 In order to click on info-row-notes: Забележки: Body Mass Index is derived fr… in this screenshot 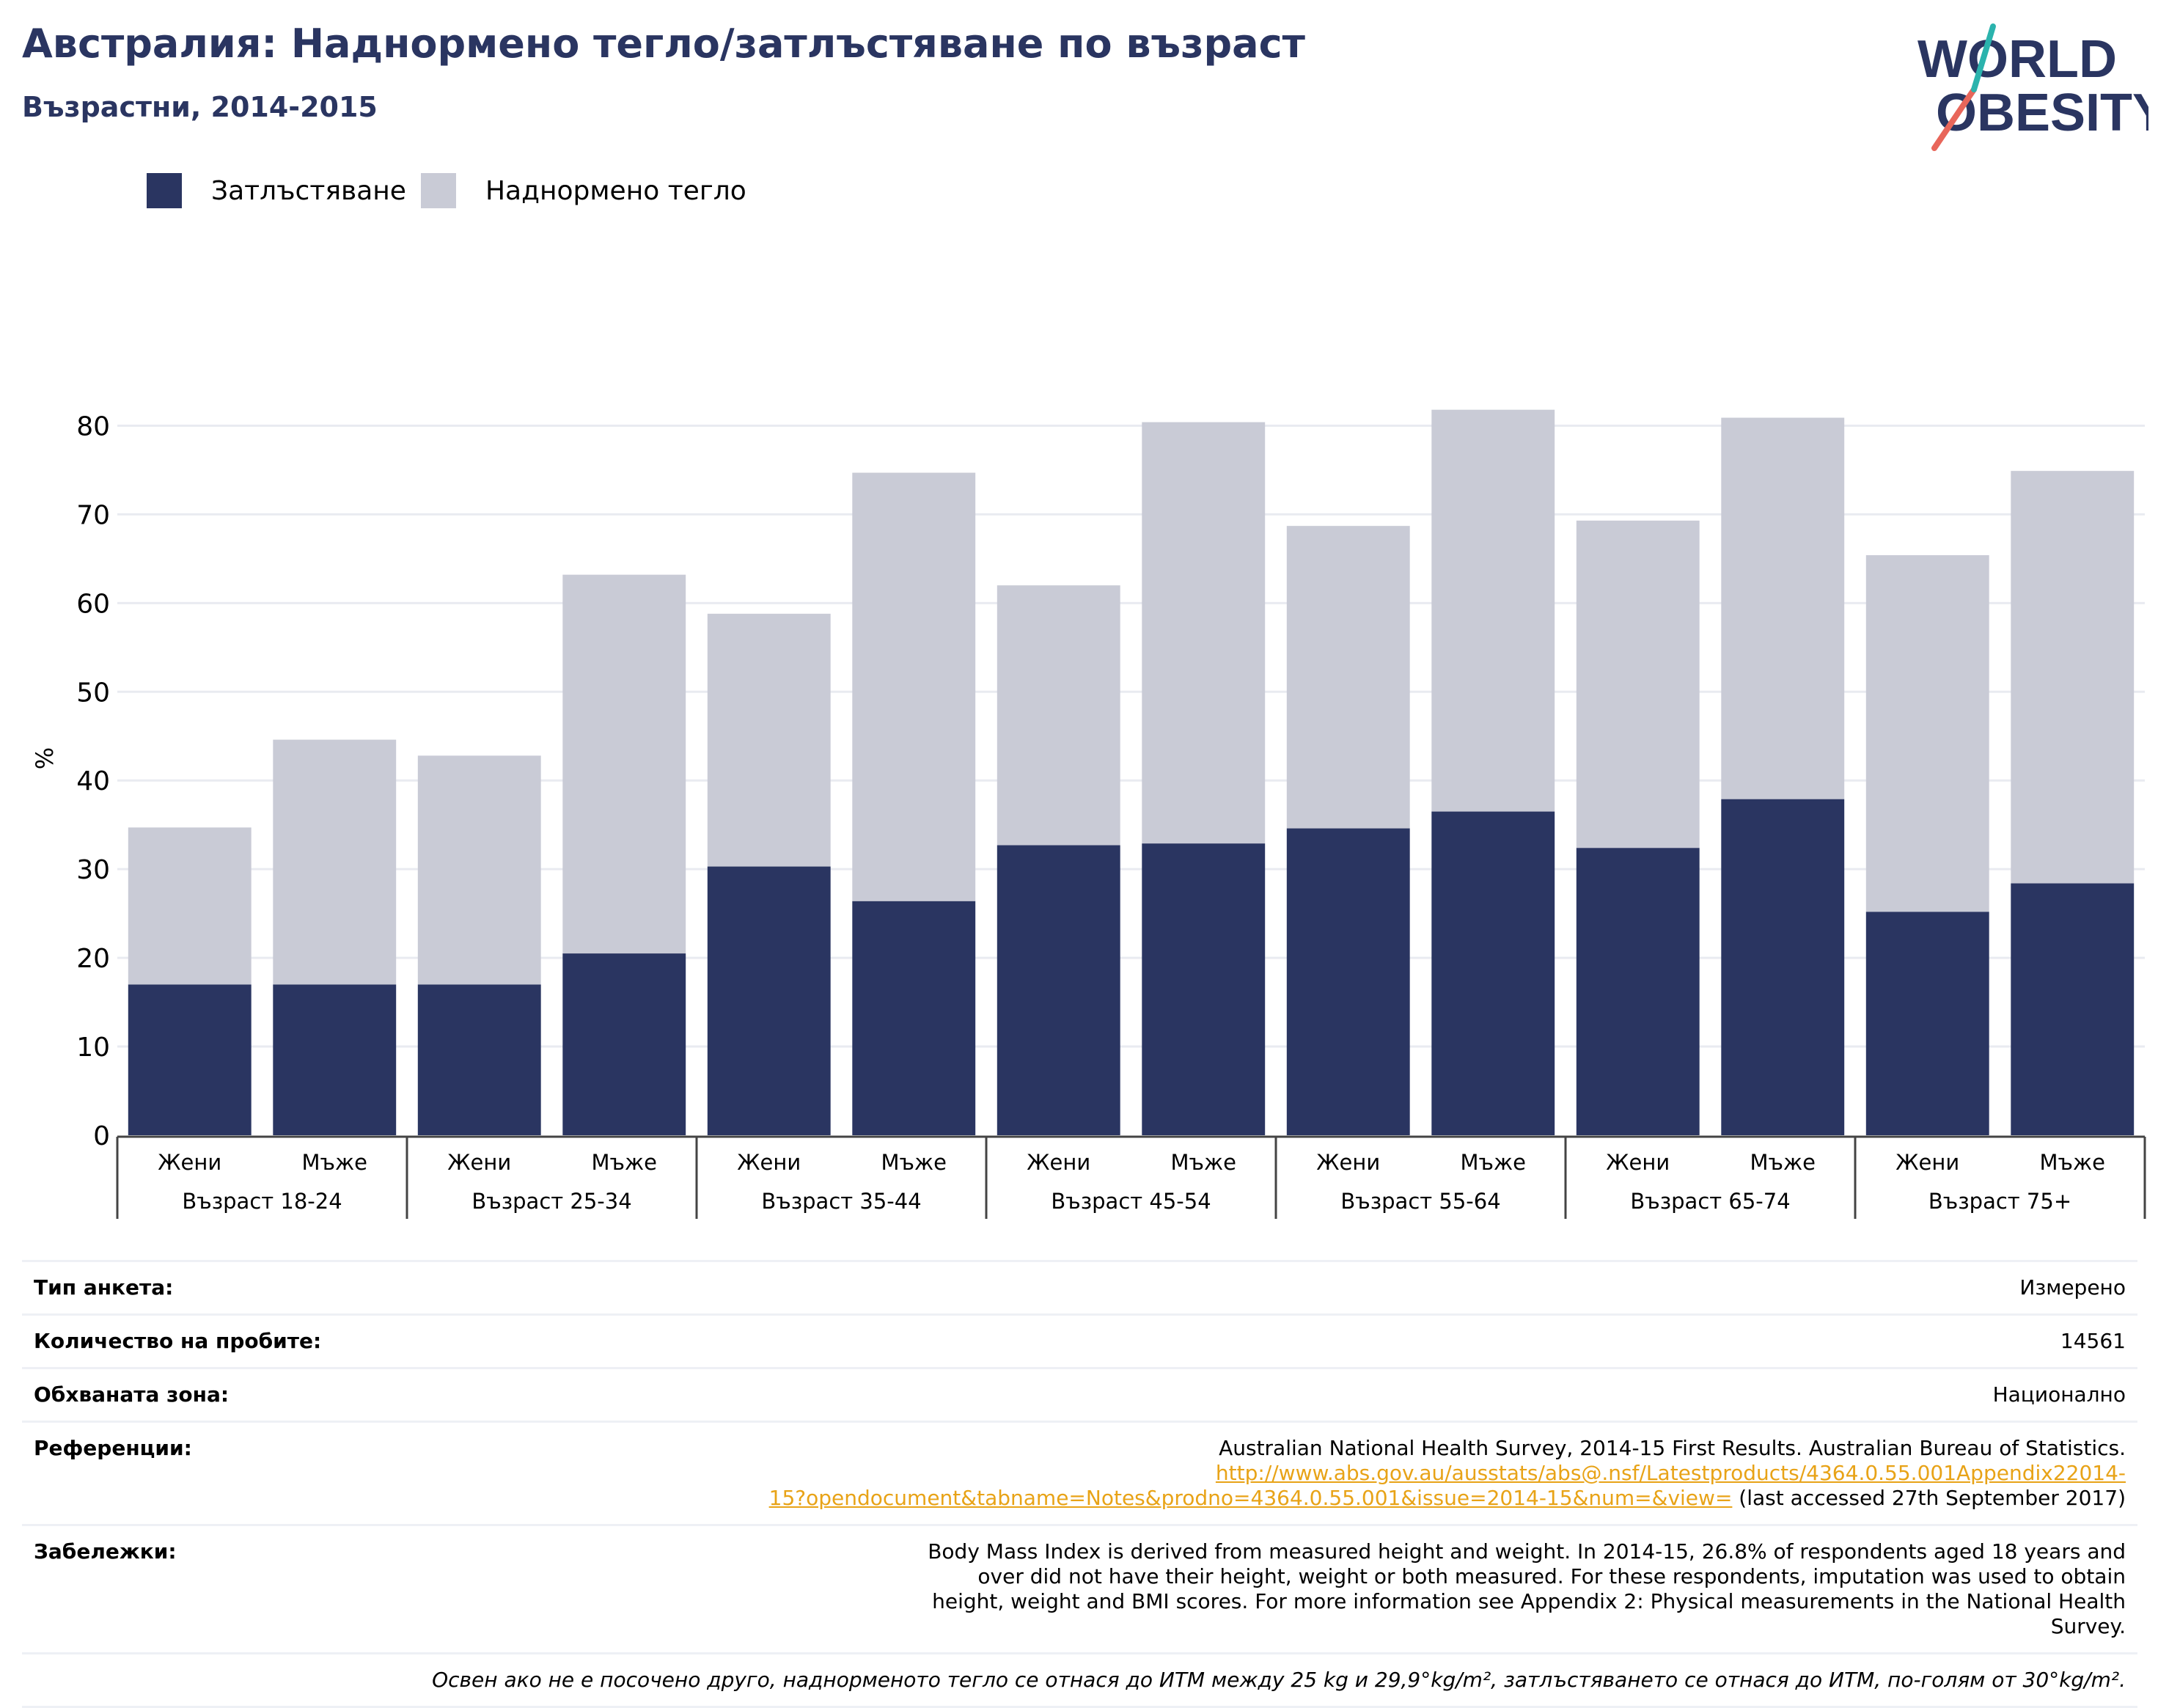, I will do `click(1079, 1589)`.